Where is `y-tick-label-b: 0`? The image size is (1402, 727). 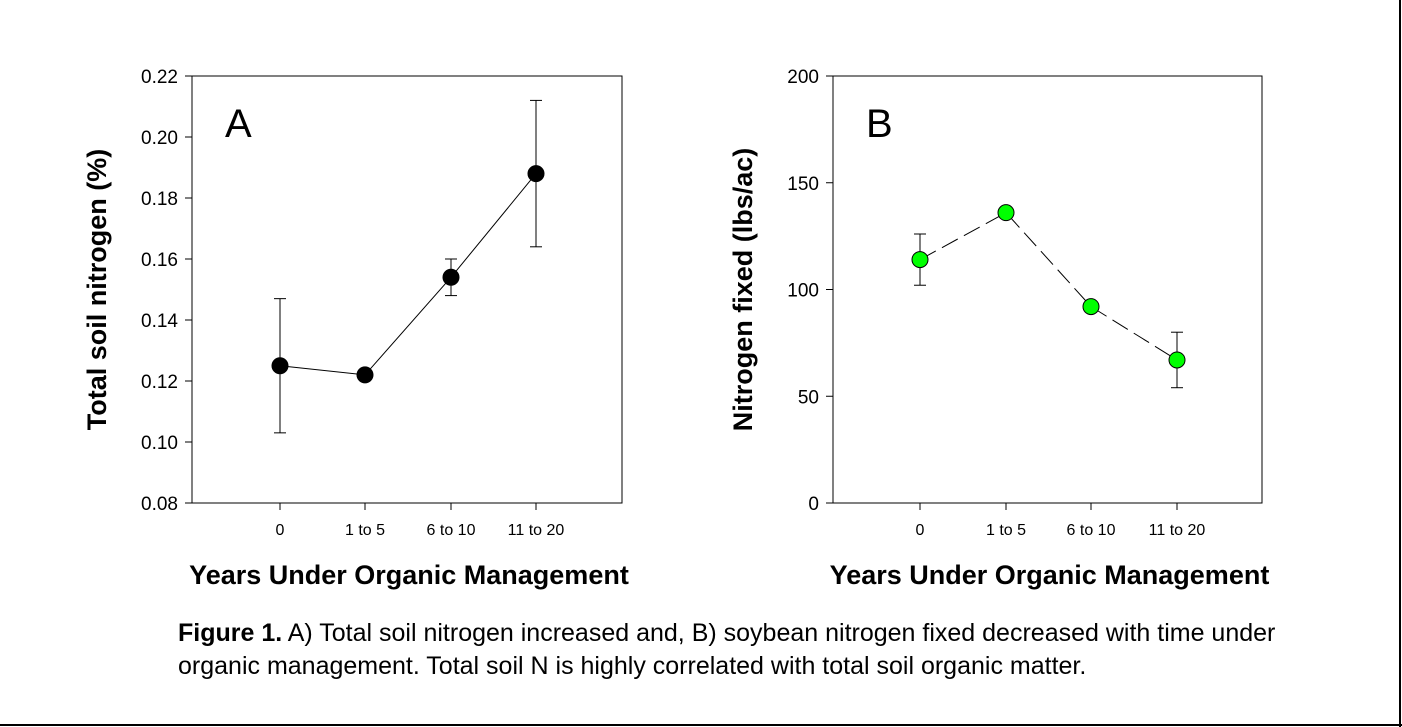
y-tick-label-b: 0 is located at coordinates (813, 504).